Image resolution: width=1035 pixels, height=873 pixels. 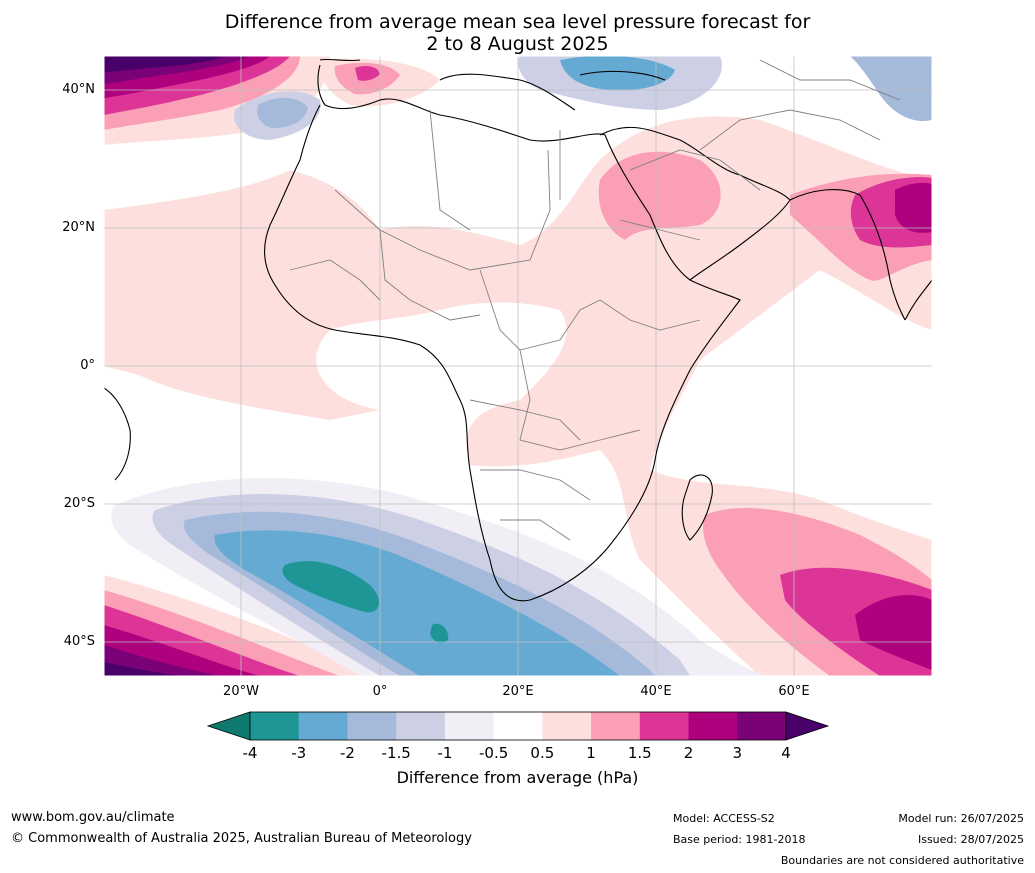 What do you see at coordinates (380, 691) in the screenshot?
I see `lon-label-0: 0°` at bounding box center [380, 691].